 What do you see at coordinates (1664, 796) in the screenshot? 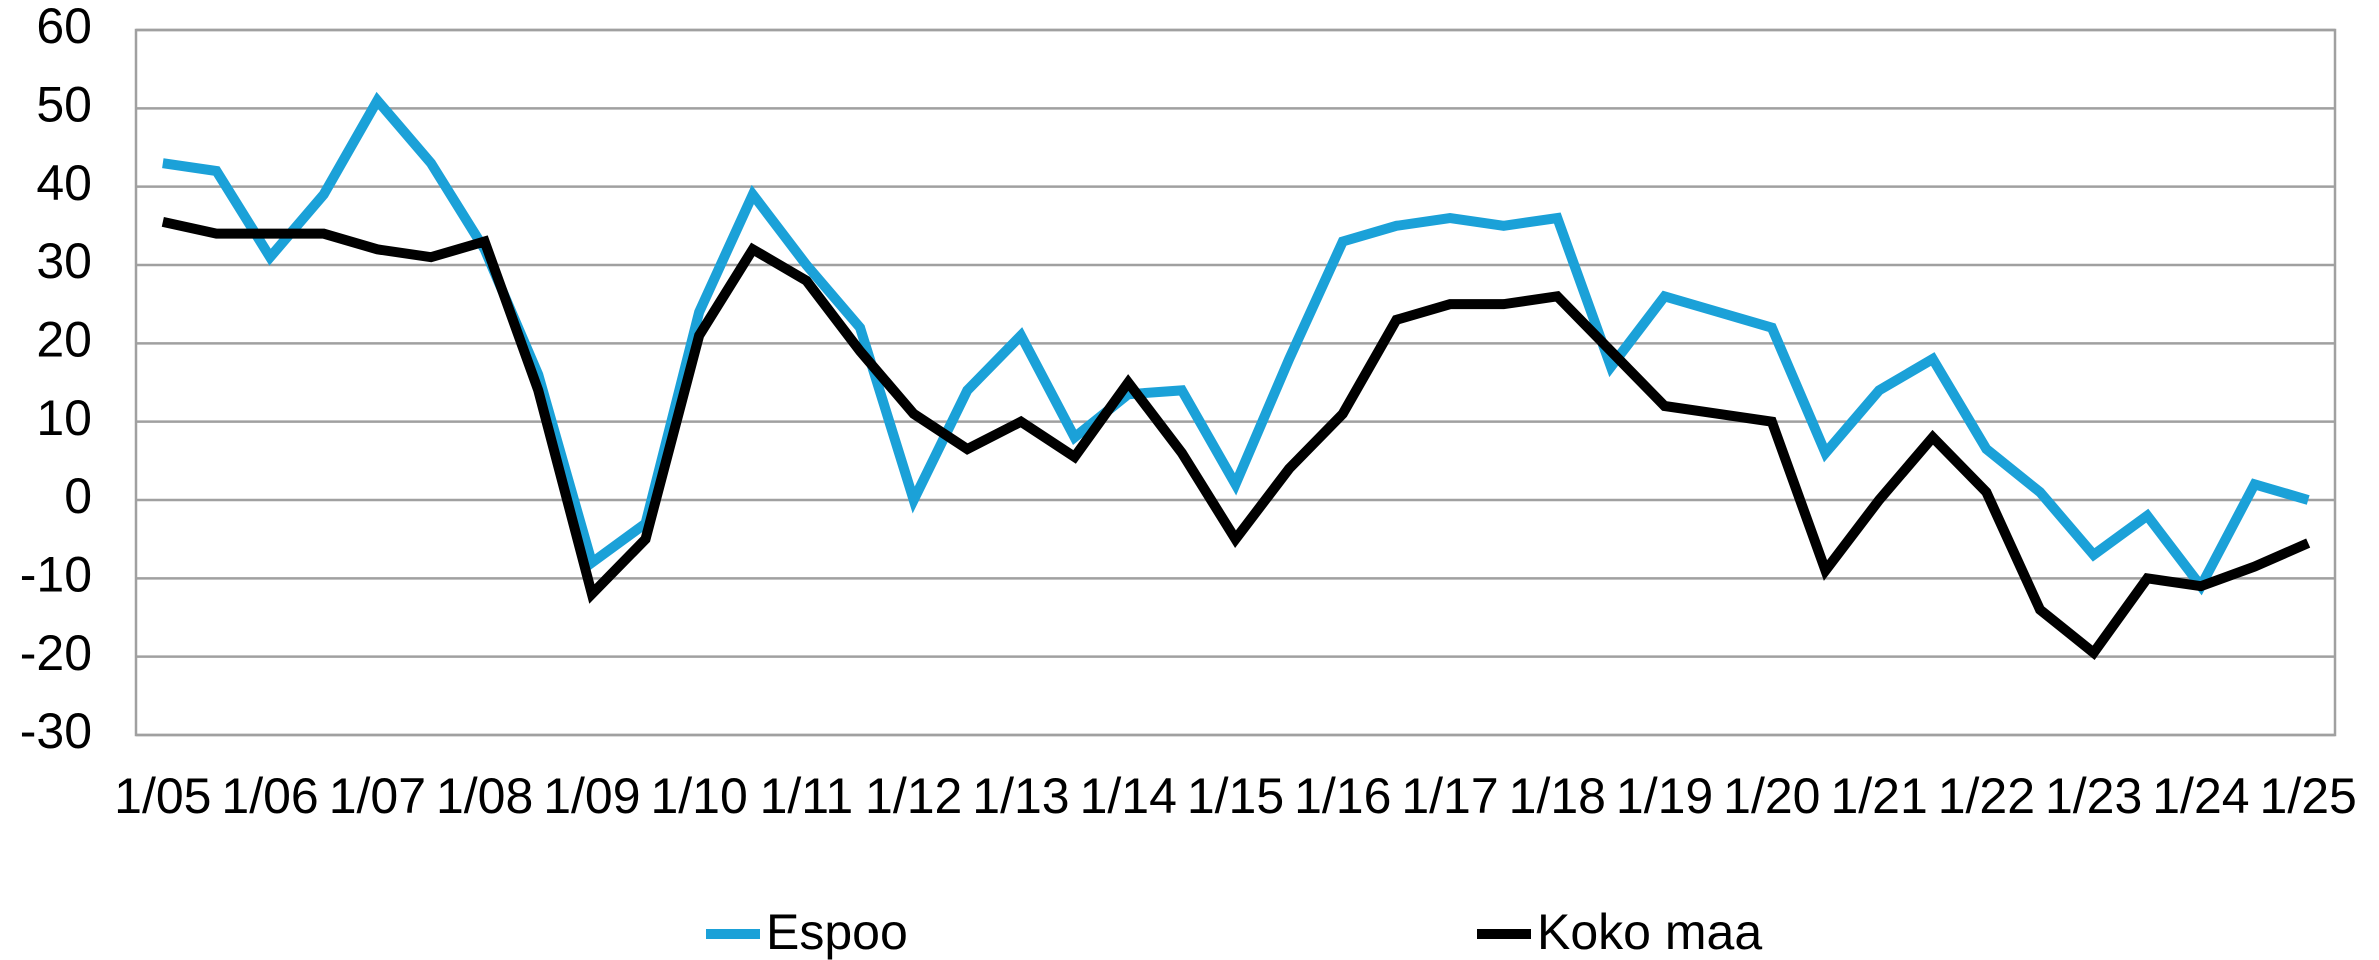
I see `x-tick-label: 1/19` at bounding box center [1664, 796].